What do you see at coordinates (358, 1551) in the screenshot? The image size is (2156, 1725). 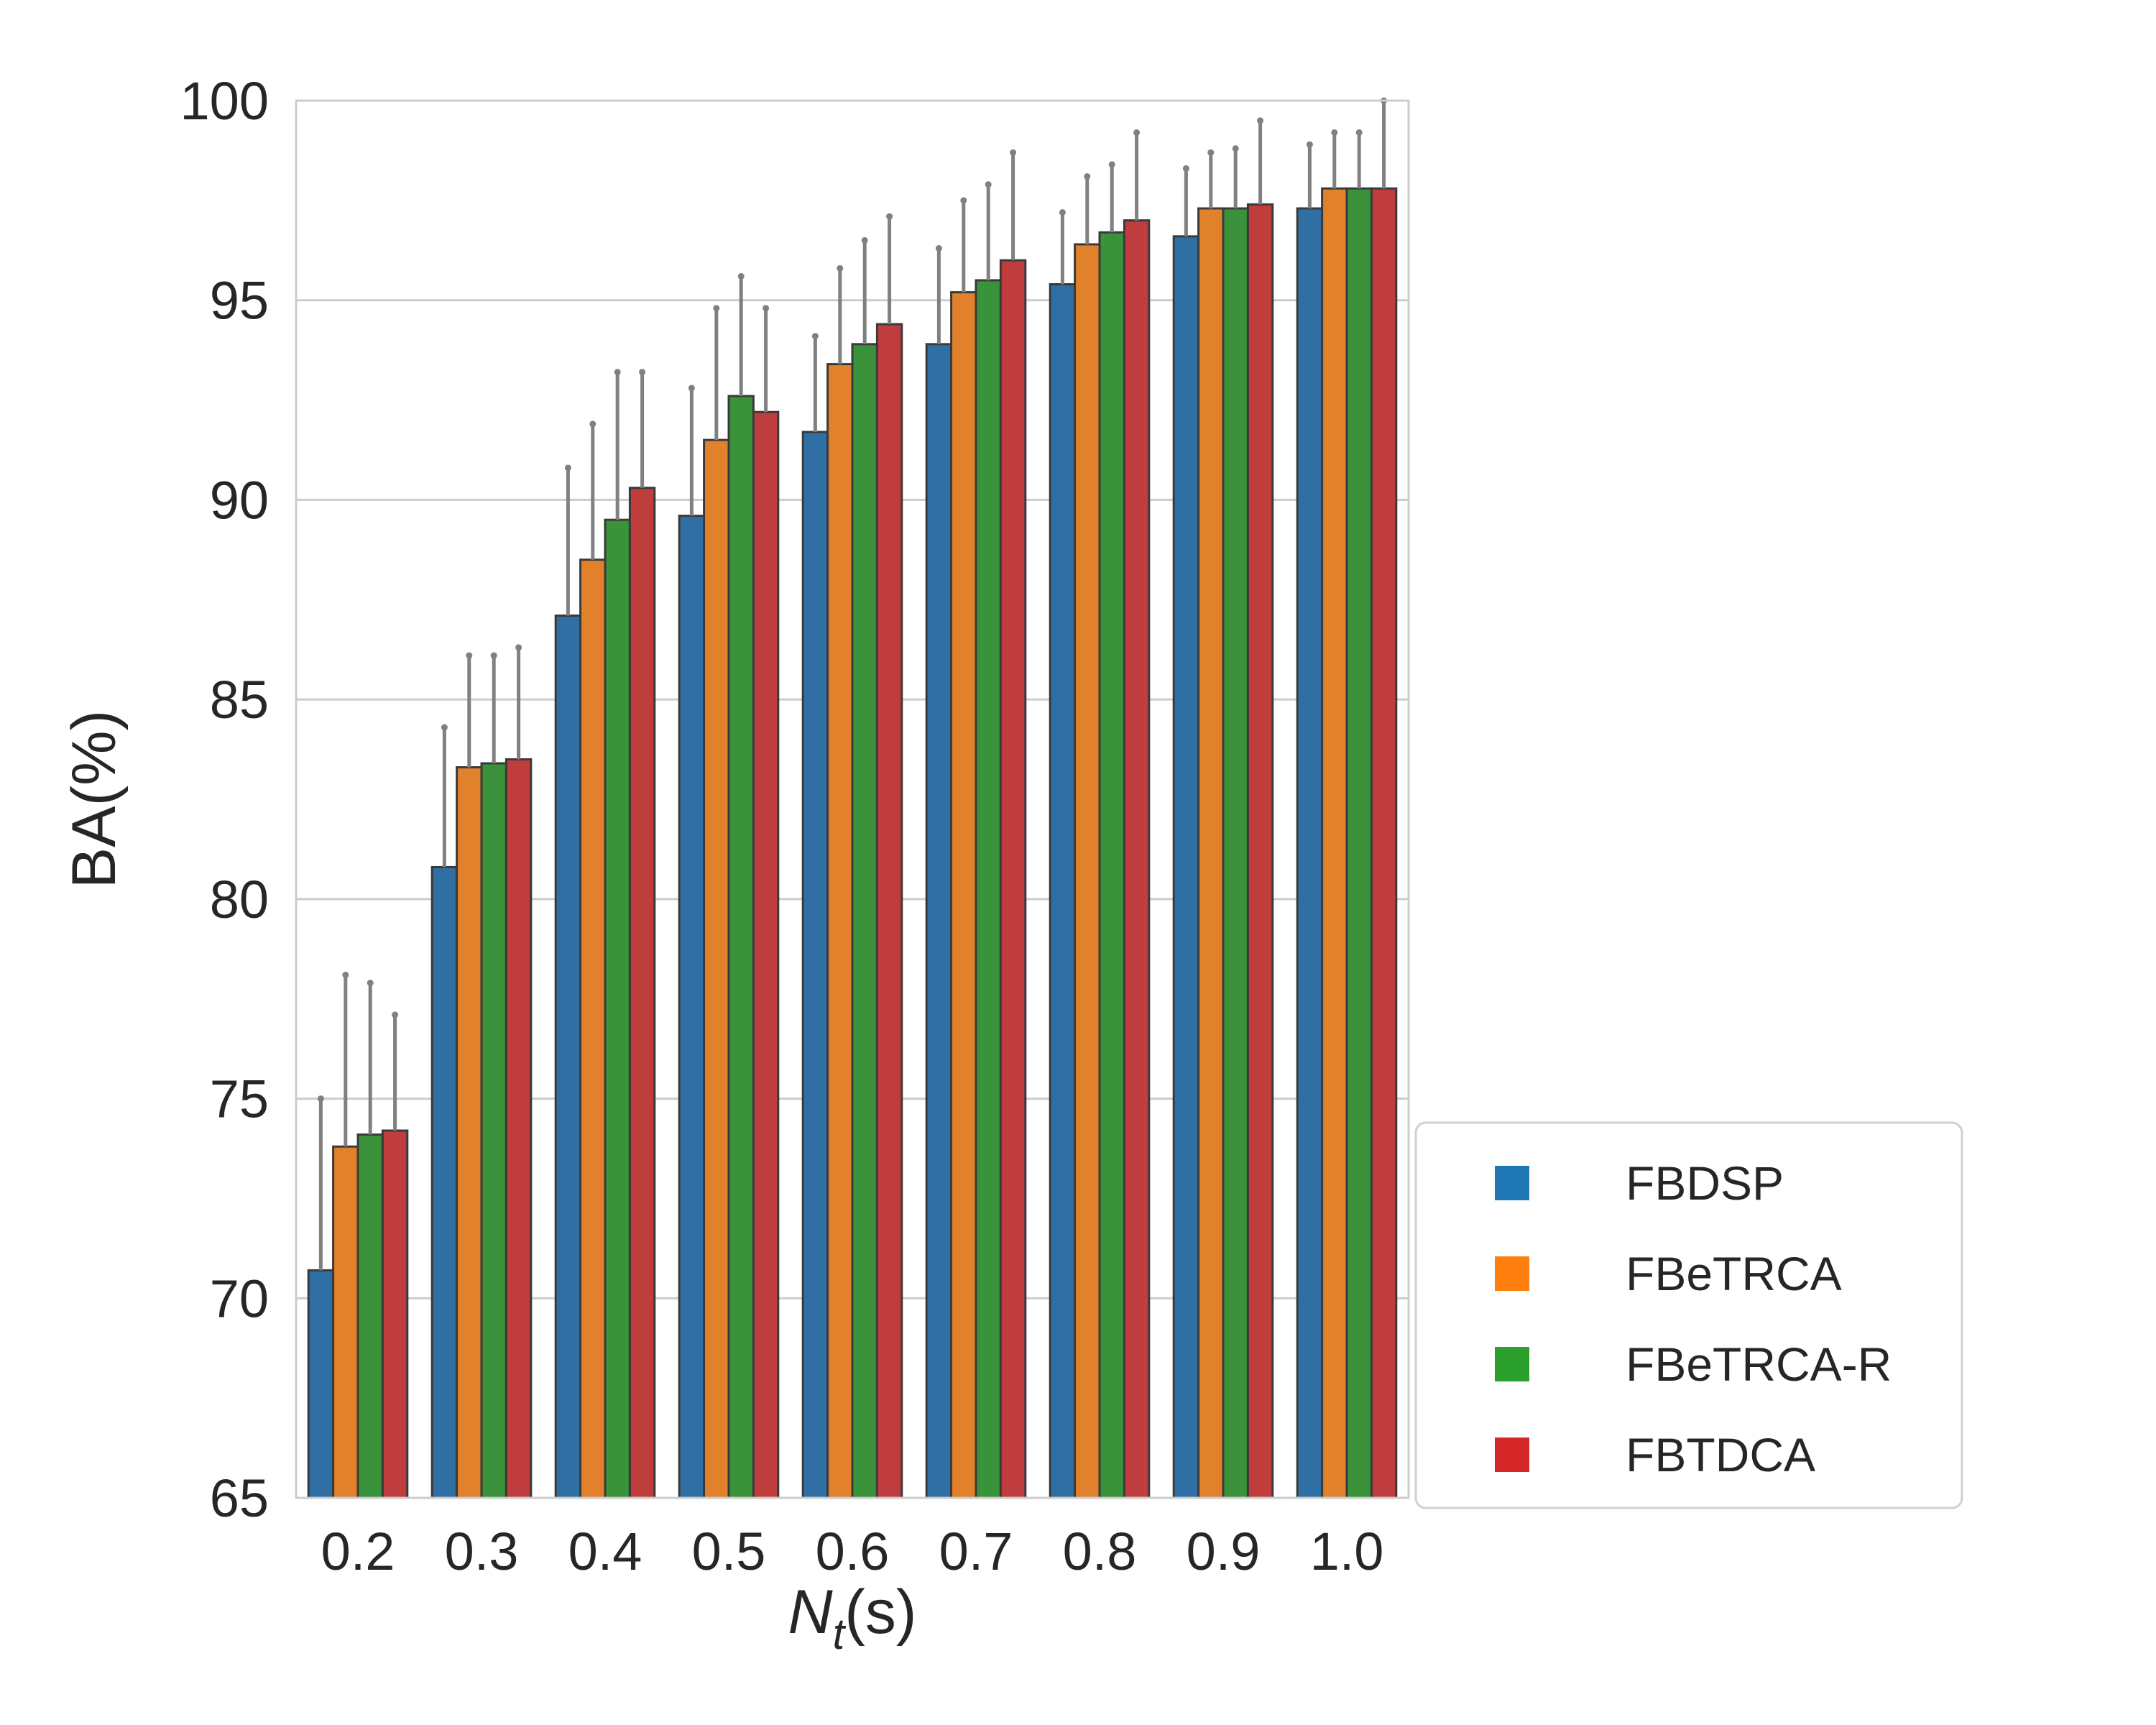 I see `x-tick-label: 0.2` at bounding box center [358, 1551].